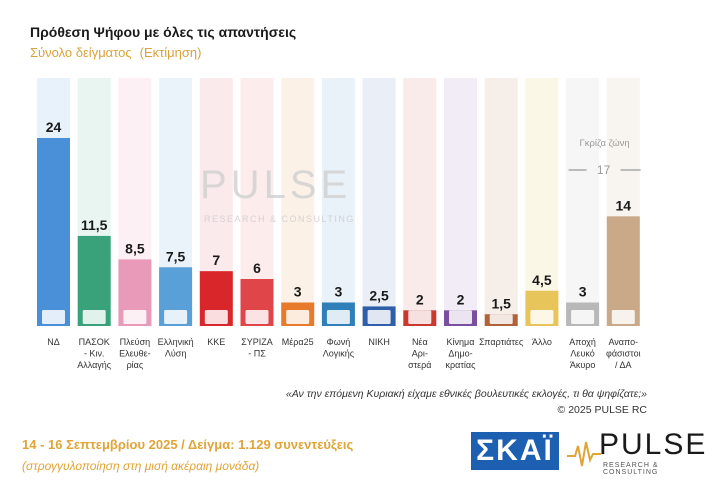  What do you see at coordinates (135, 248) in the screenshot?
I see `value-label: 8,5` at bounding box center [135, 248].